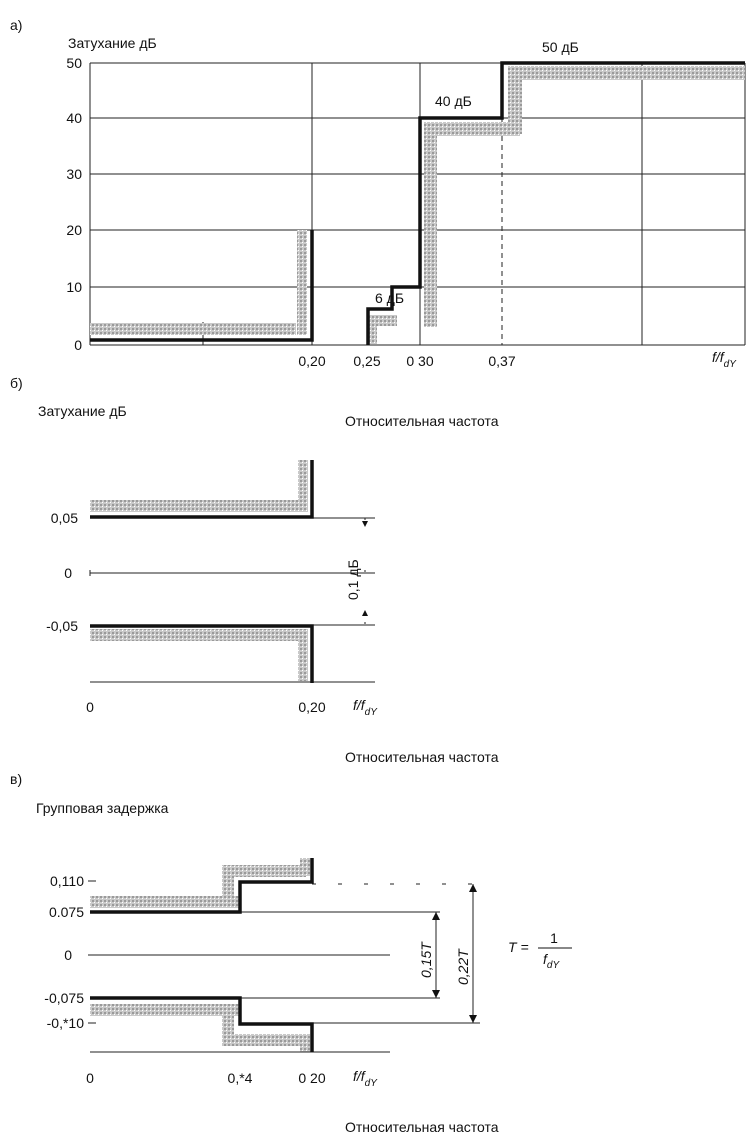  Describe the element at coordinates (554, 938) in the screenshot. I see `formula-numerator: 1` at that location.